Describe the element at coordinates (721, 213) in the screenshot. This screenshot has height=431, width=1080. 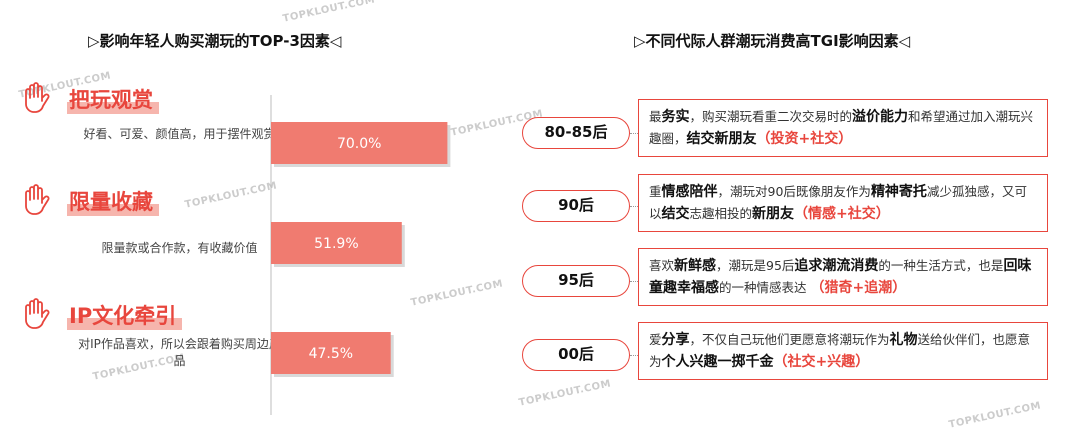
I see `body-text: 志趣相投的` at that location.